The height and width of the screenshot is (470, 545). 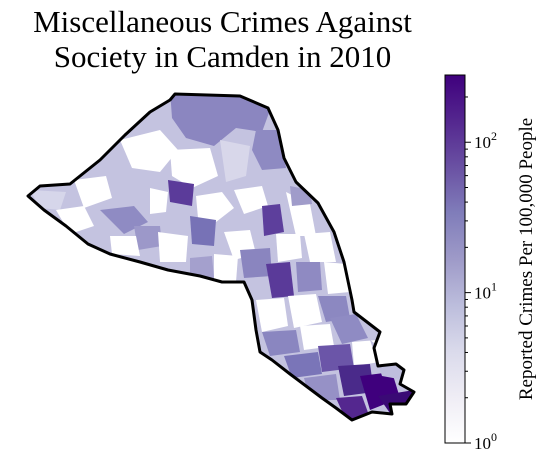 What do you see at coordinates (526, 259) in the screenshot?
I see `colorbar-label: Reported Crimes Per 100,000 People` at bounding box center [526, 259].